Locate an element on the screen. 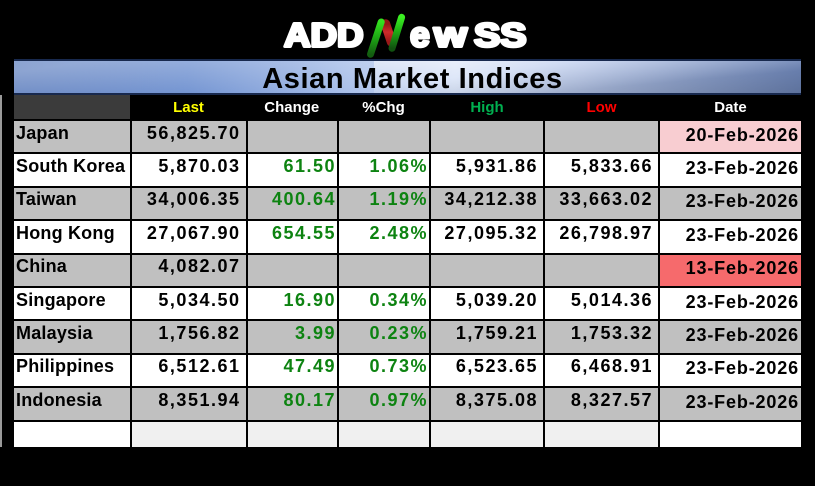 Image resolution: width=815 pixels, height=486 pixels. svg-text: ADD is located at coordinates (324, 35).